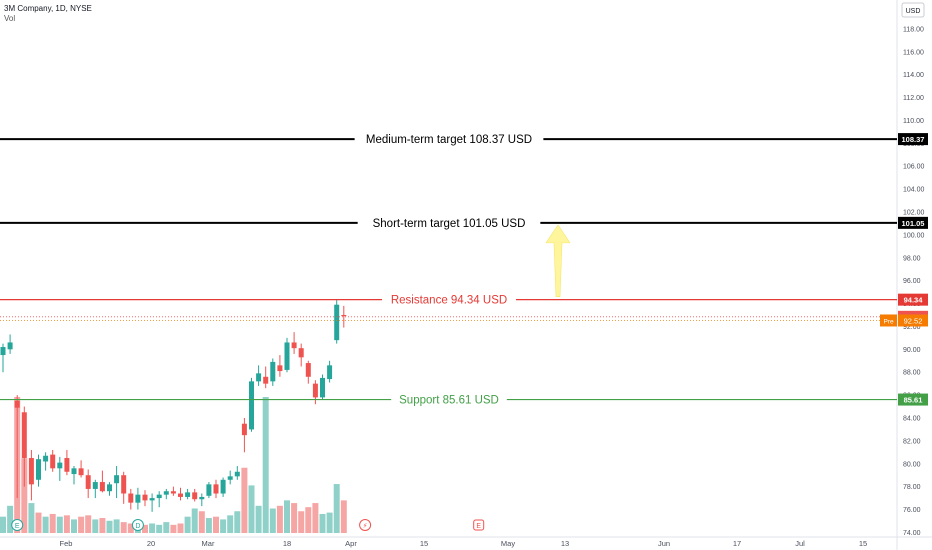 This screenshot has width=932, height=550. I want to click on y-tick-label: 100.00, so click(914, 235).